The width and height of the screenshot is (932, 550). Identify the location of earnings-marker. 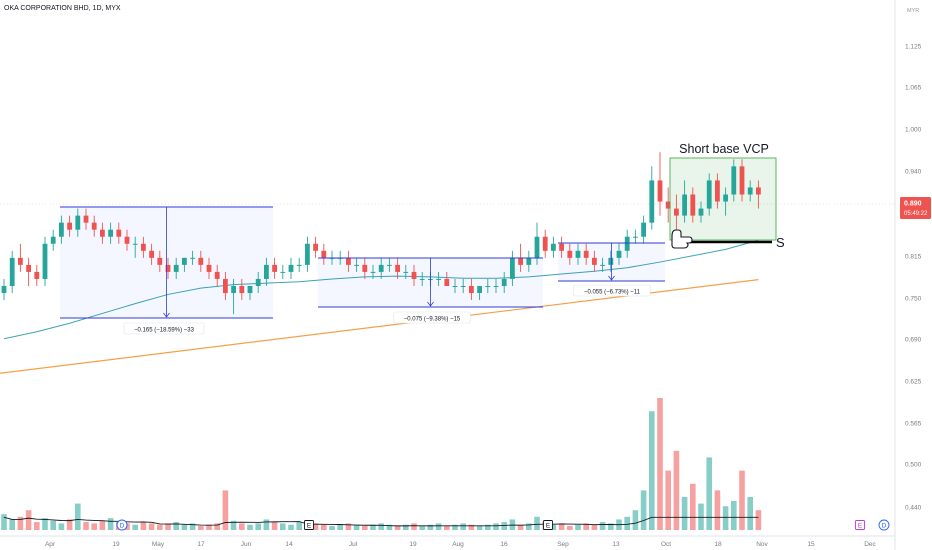
(860, 525).